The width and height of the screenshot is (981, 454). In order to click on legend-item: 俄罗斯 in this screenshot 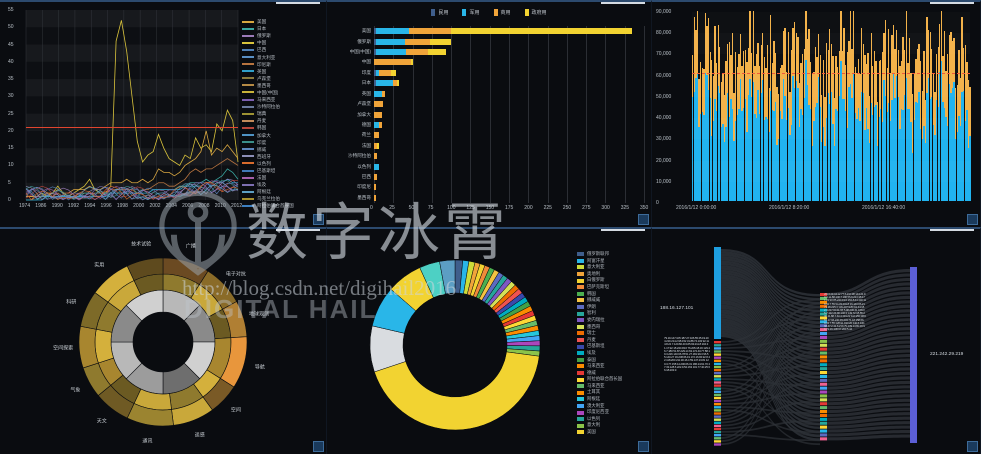, I will do `click(282, 35)`.